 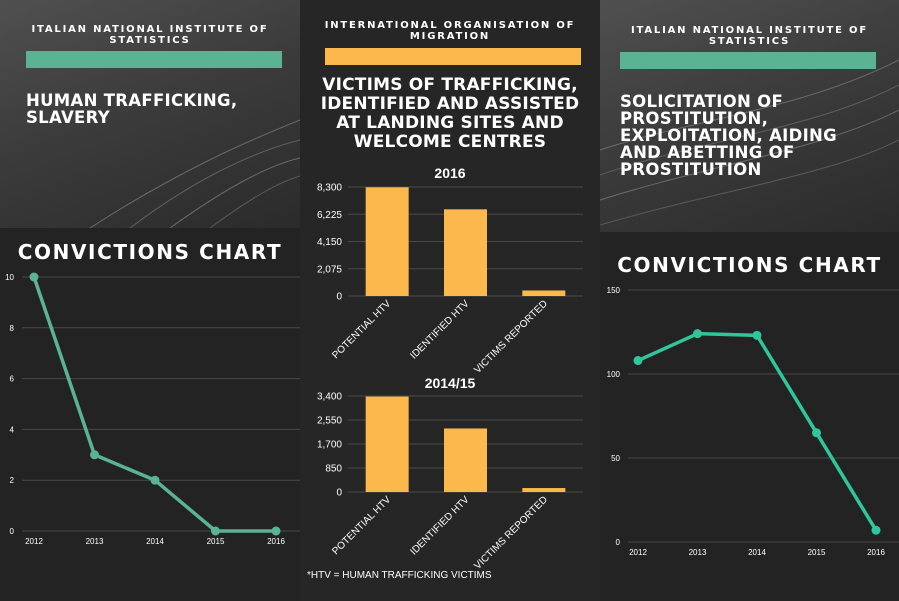 What do you see at coordinates (329, 269) in the screenshot?
I see `y-tick-label: 2,075` at bounding box center [329, 269].